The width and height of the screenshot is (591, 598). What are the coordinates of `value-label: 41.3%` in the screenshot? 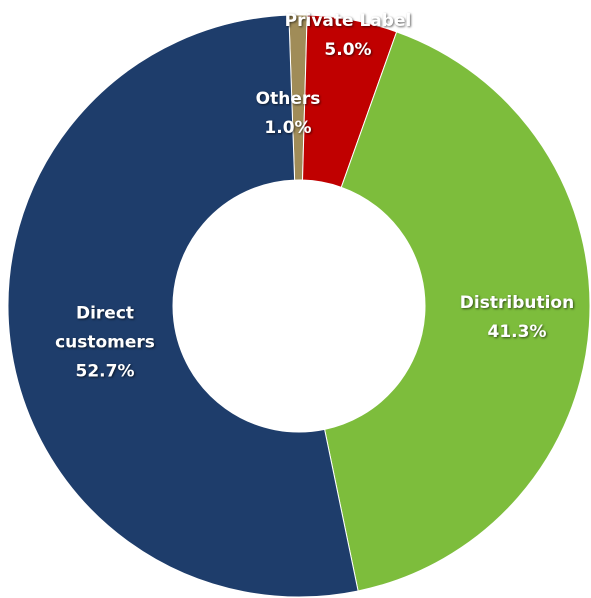 It's located at (517, 332).